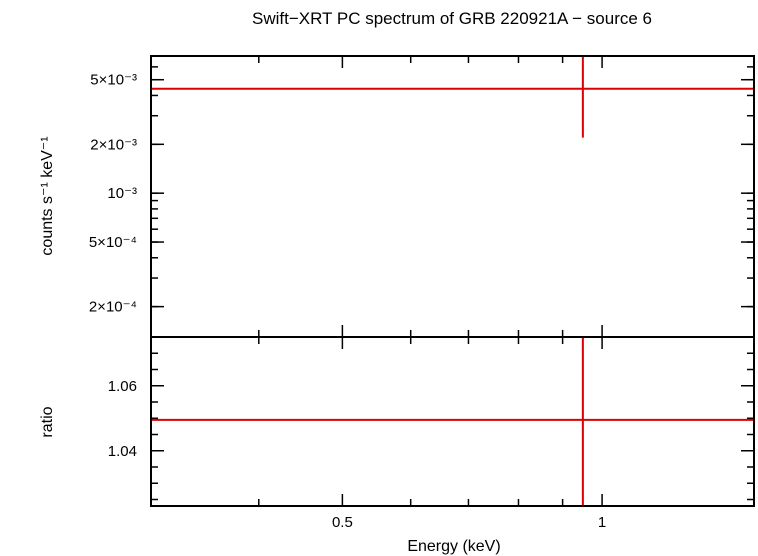 The height and width of the screenshot is (556, 758). Describe the element at coordinates (113, 242) in the screenshot. I see `spectrum-y-tick-label: 5×10⁻⁴` at that location.